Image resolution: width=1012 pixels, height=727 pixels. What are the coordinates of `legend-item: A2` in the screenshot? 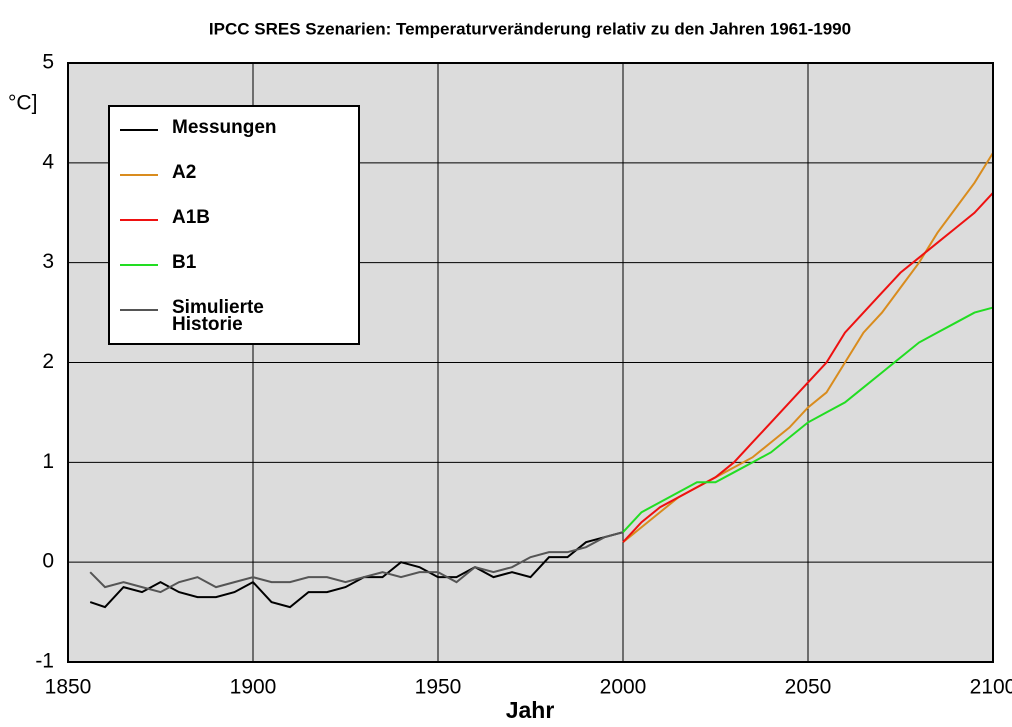 It's located at (239, 185).